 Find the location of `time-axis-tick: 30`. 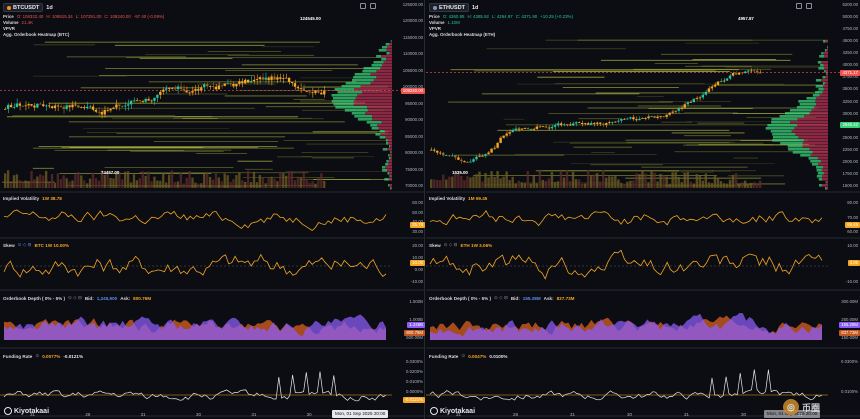

time-axis-tick: 30 is located at coordinates (630, 414).